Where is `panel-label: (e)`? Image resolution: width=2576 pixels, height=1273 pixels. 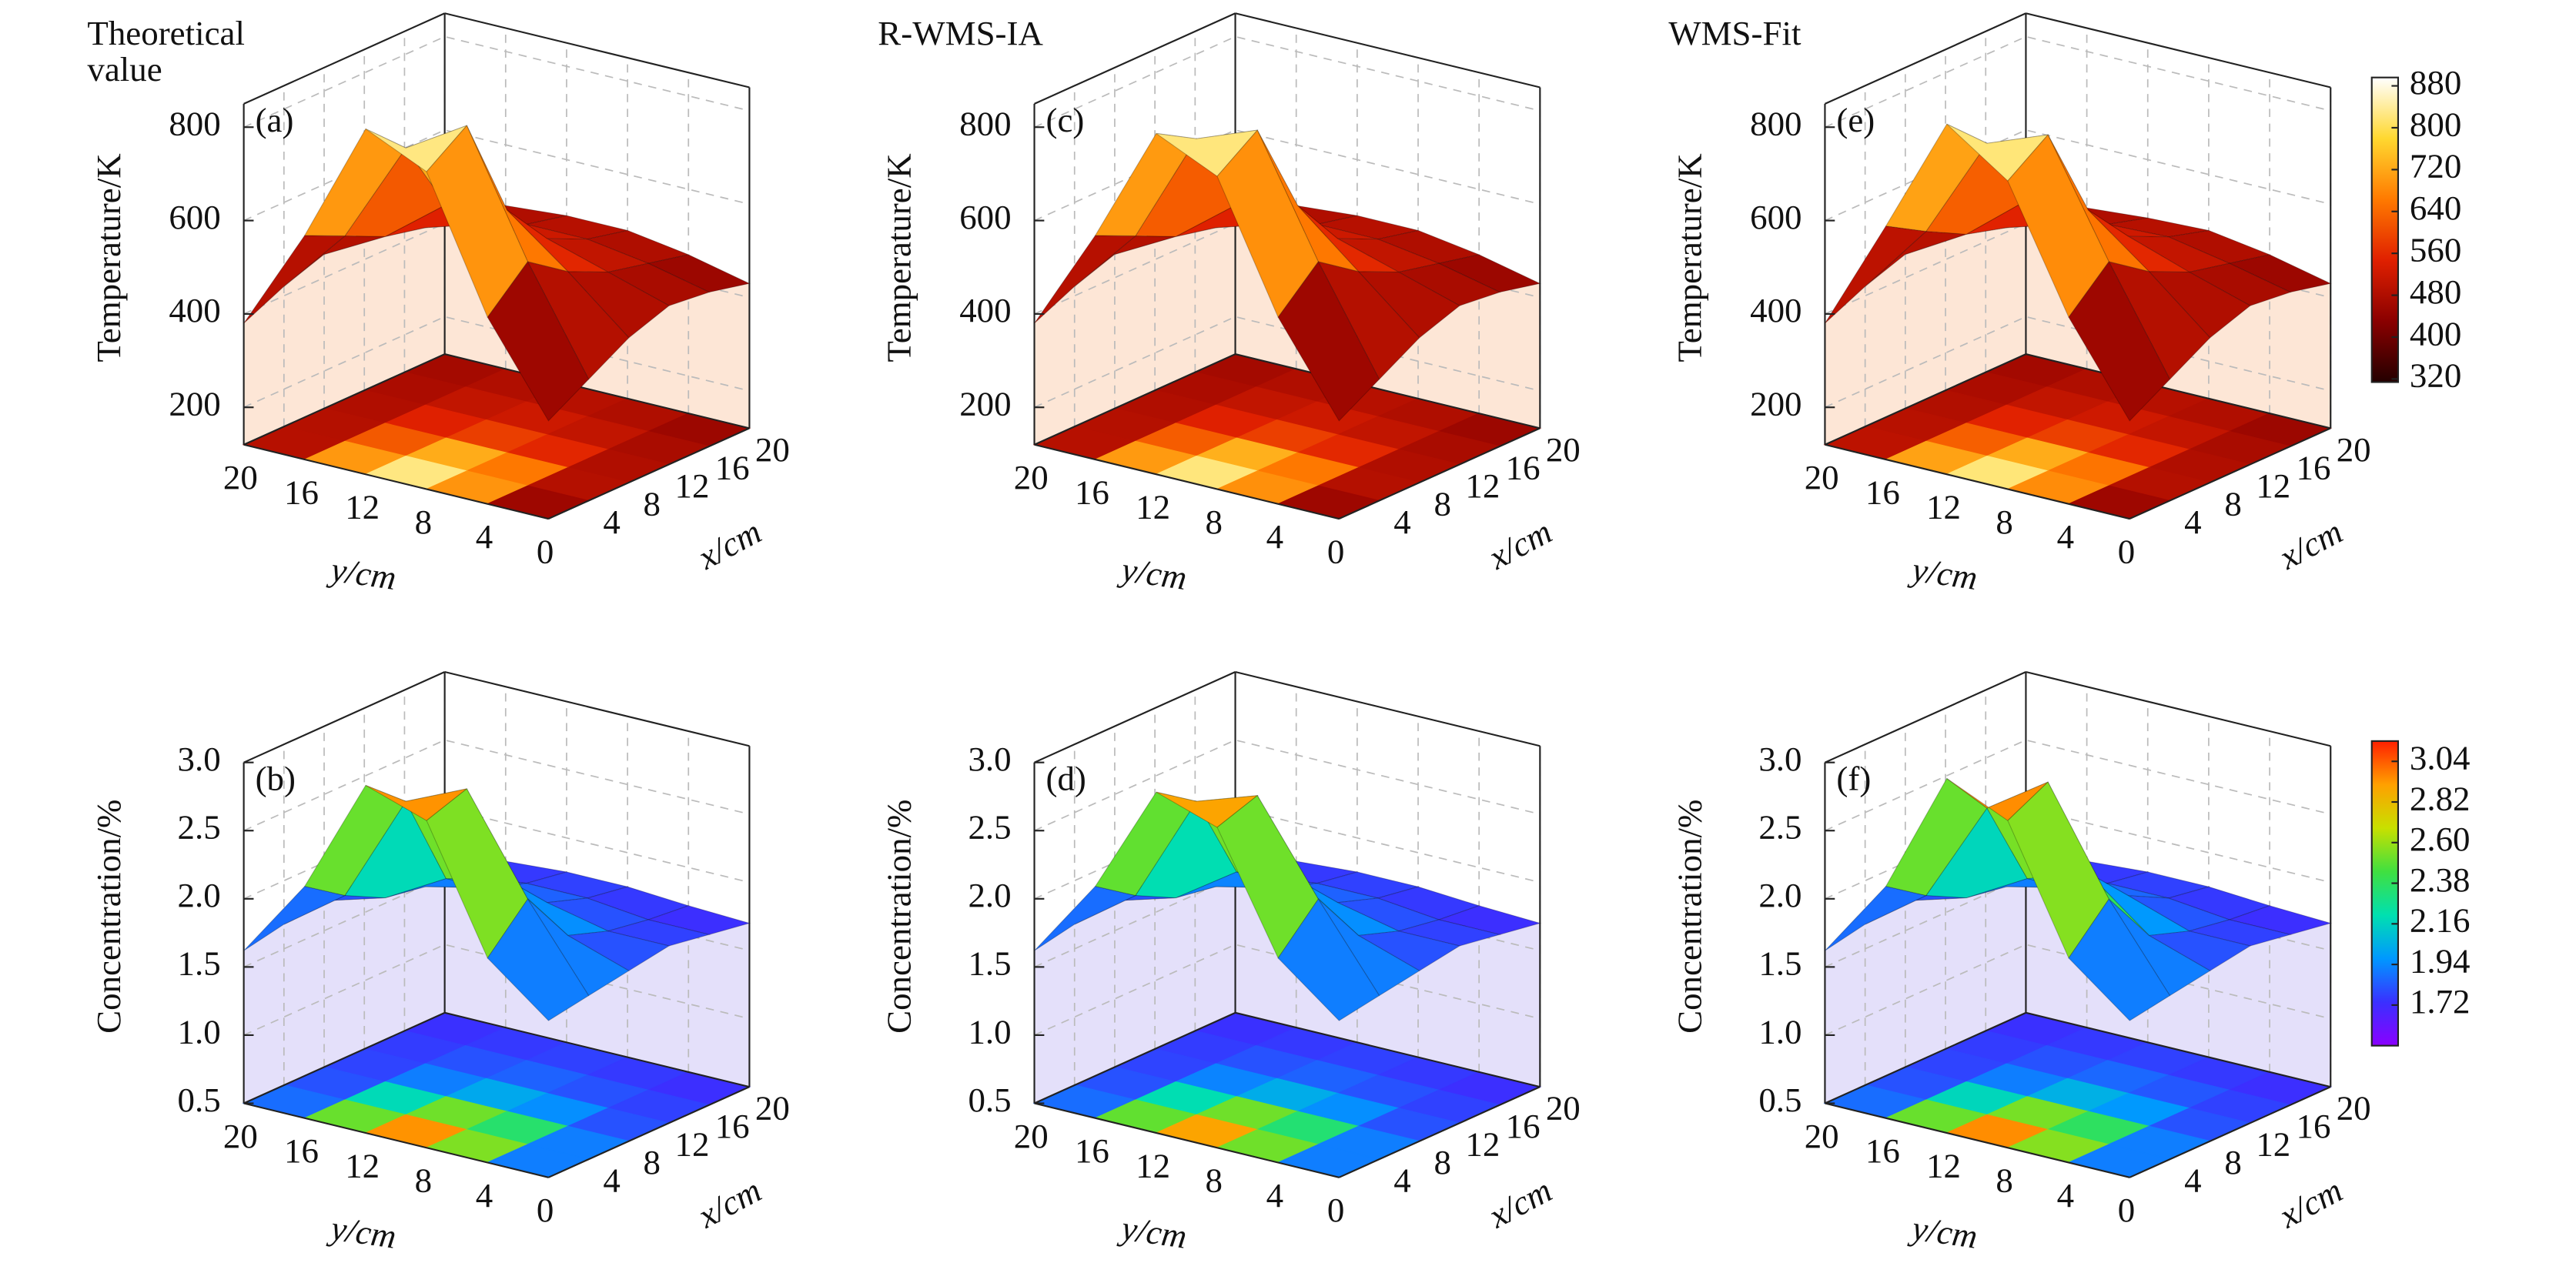
panel-label: (e) is located at coordinates (1856, 120).